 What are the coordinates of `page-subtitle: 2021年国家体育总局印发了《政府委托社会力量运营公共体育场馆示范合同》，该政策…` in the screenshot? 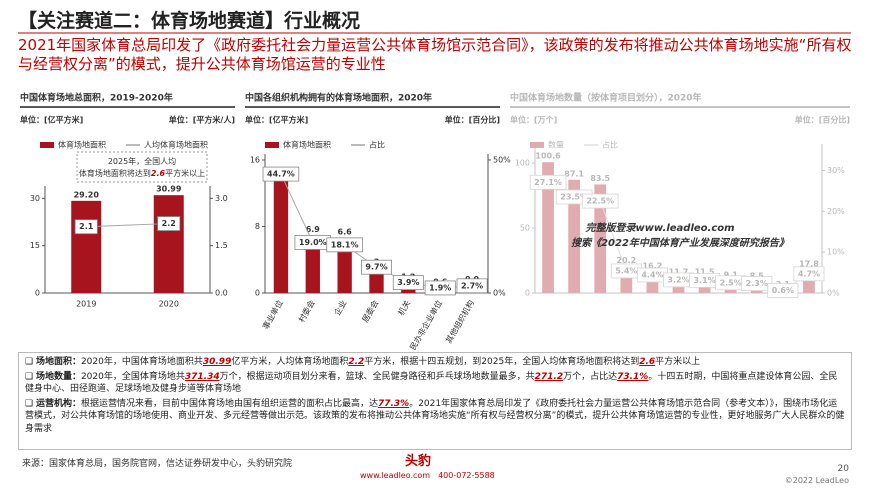 It's located at (435, 54).